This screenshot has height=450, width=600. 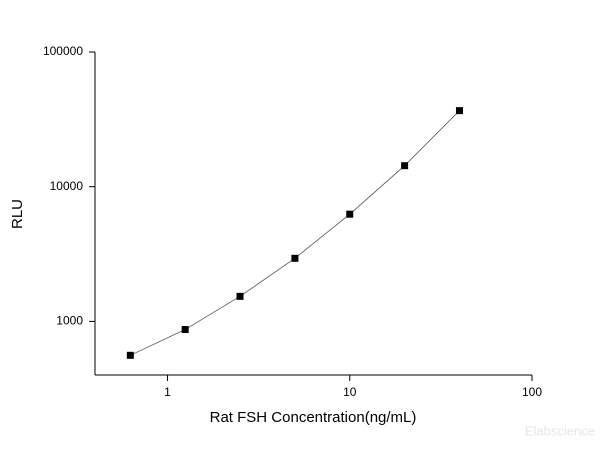 I want to click on x-axis-title: Rat FSH Concentration(ng/mL), so click(x=313, y=417).